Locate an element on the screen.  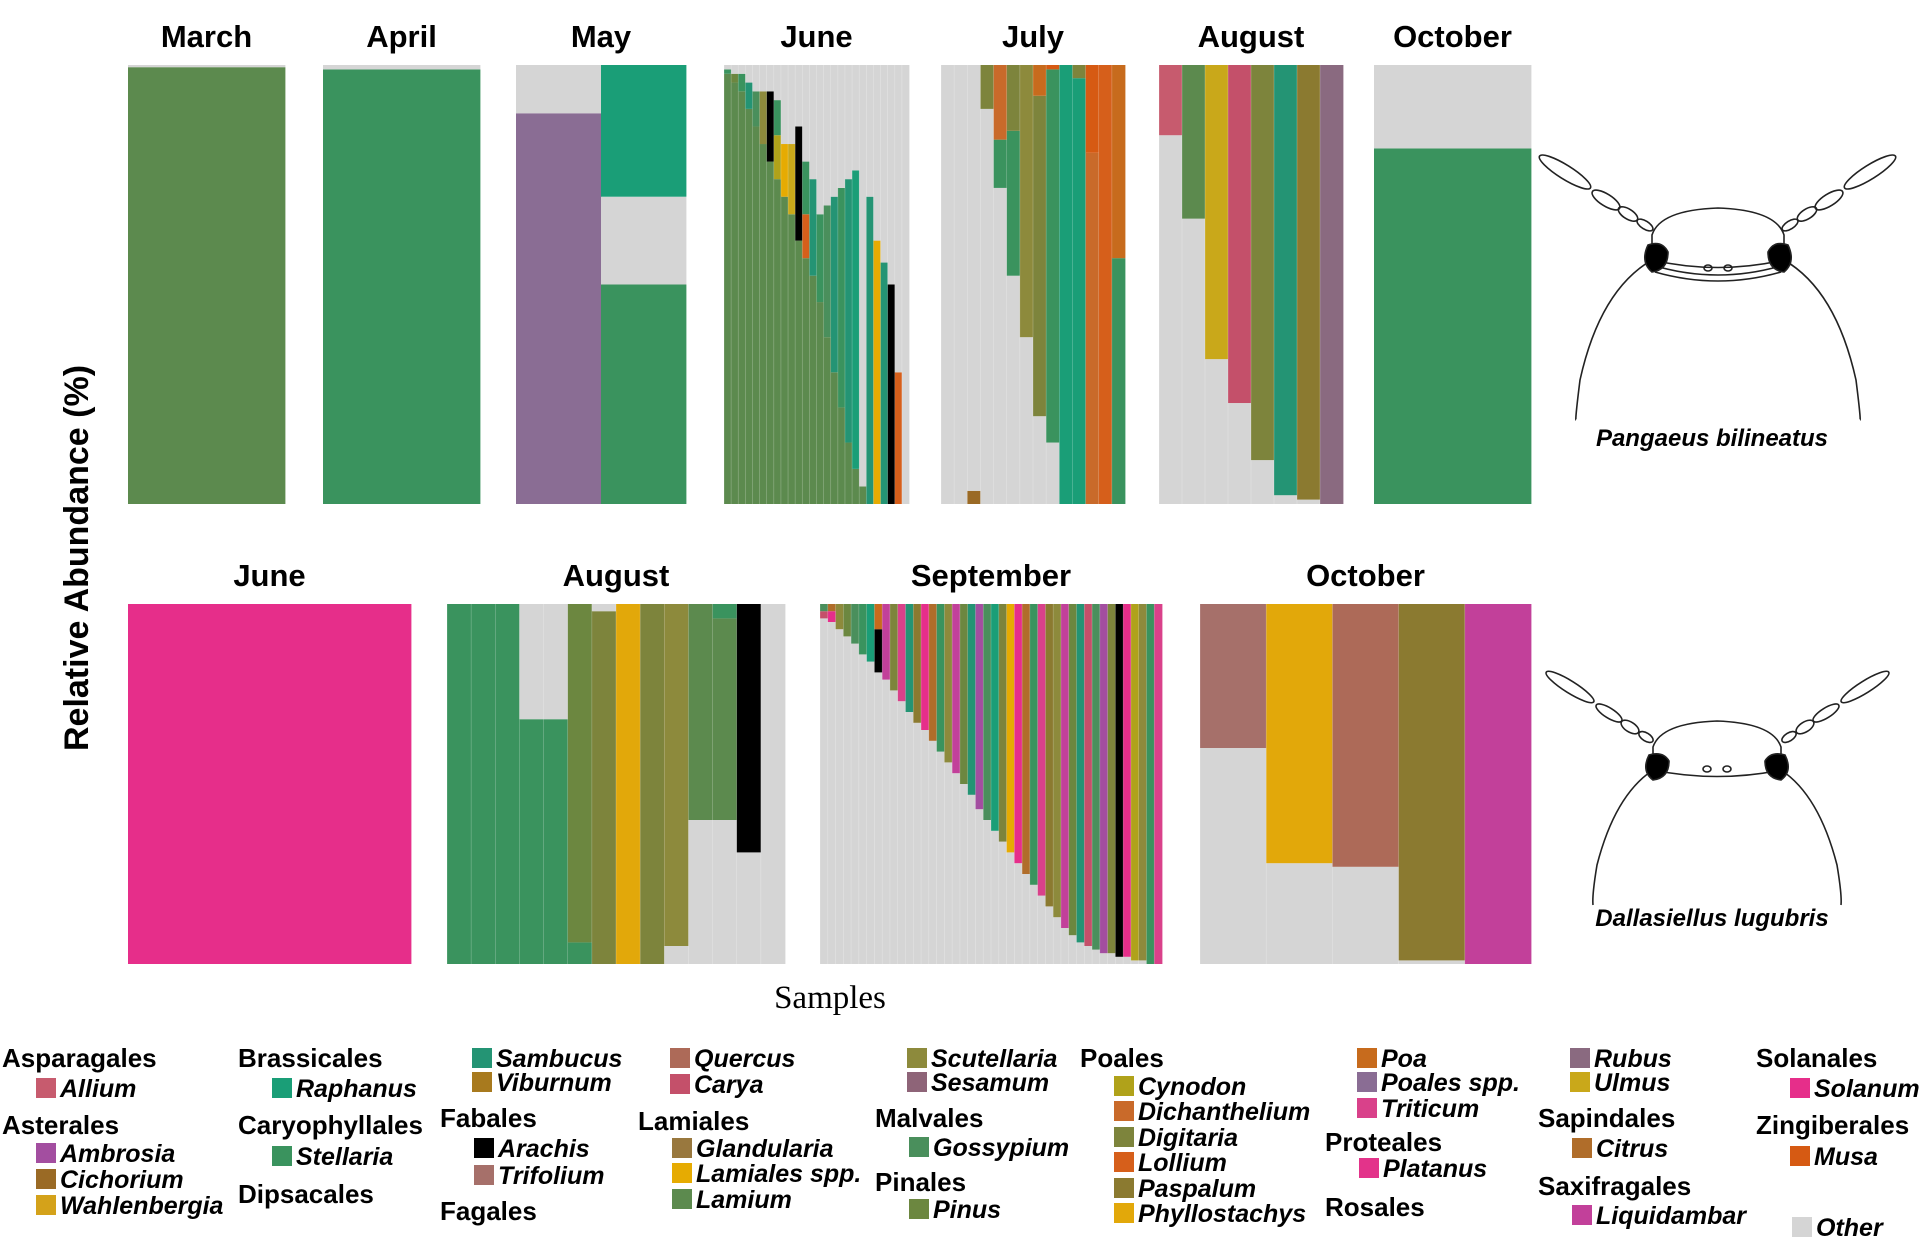
legend-order-label: Fabales is located at coordinates (488, 1118).